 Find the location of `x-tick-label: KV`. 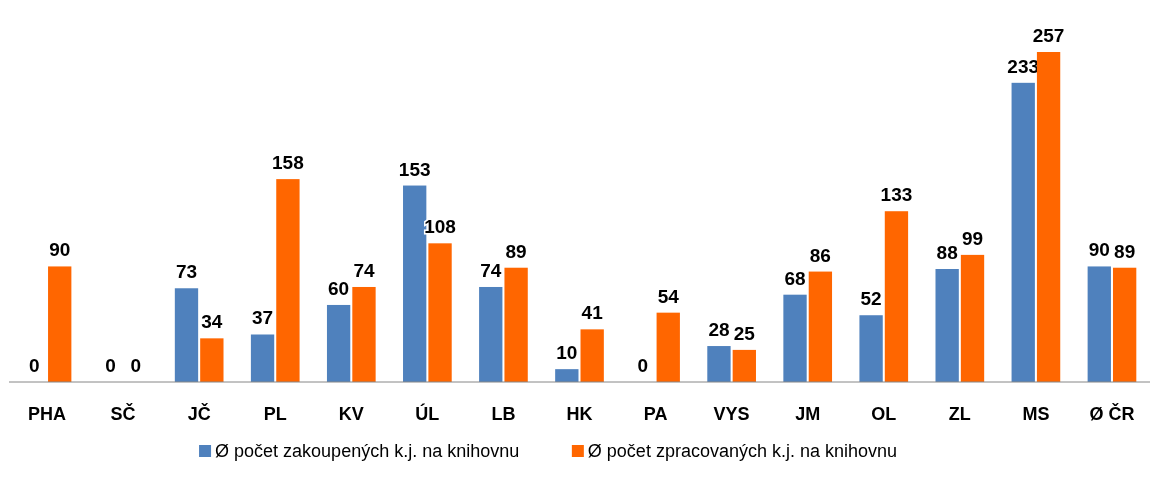

x-tick-label: KV is located at coordinates (351, 414).